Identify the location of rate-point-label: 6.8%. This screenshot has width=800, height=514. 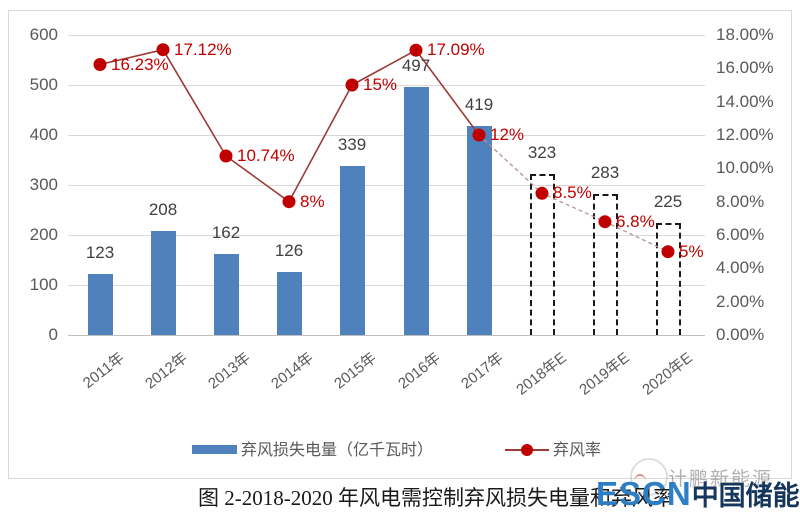
(635, 221).